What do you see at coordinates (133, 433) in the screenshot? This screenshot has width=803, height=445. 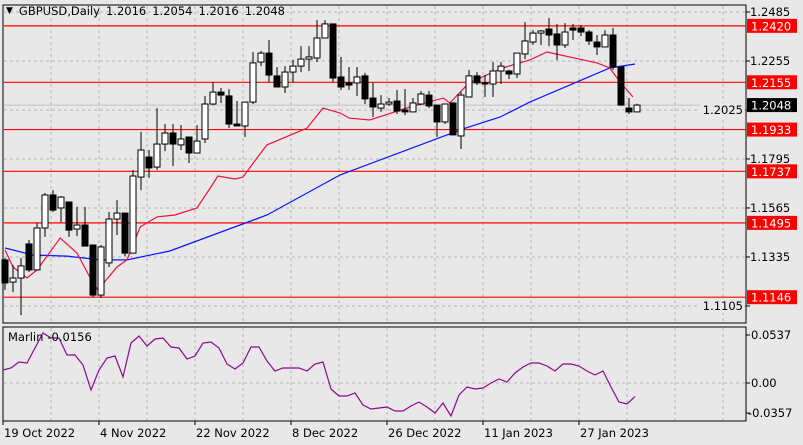 I see `date-label: 4 Nov 2022` at bounding box center [133, 433].